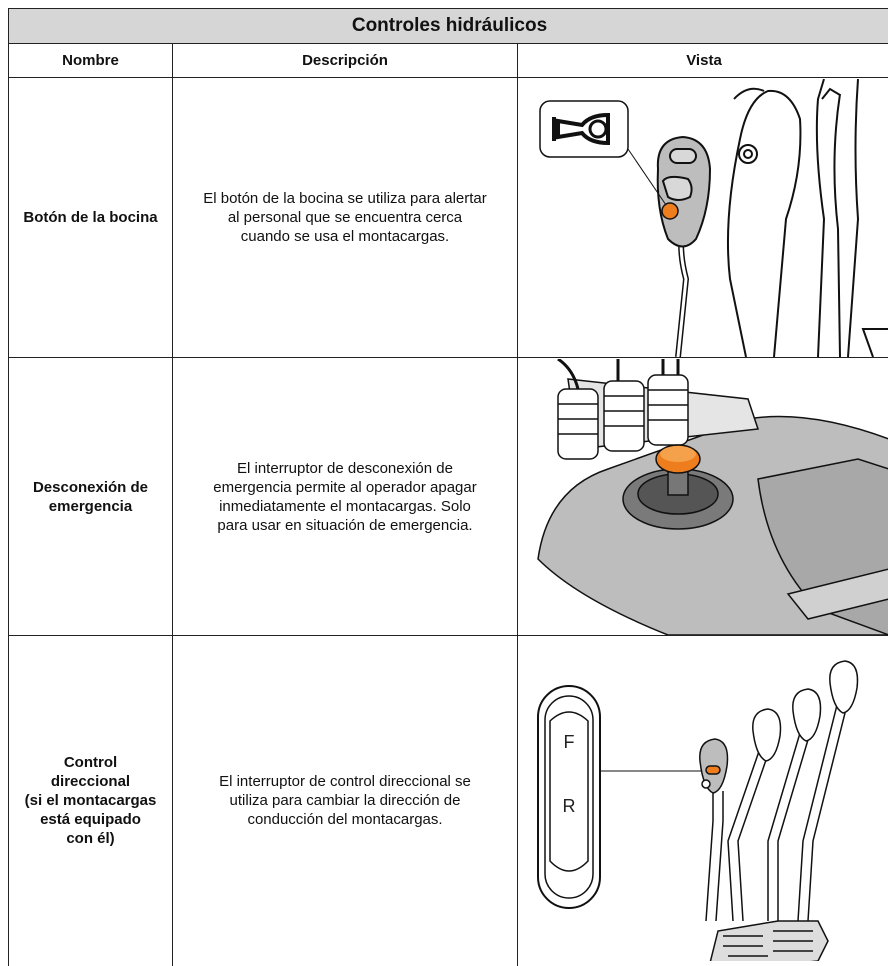 The height and width of the screenshot is (966, 888). I want to click on column-header: Nombre, so click(91, 61).